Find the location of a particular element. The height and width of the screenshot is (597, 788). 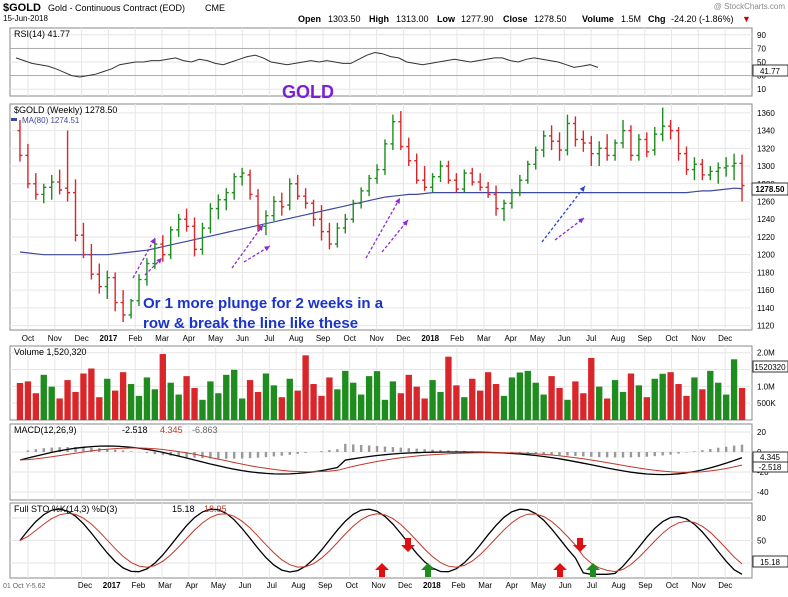

ohlc-close-label: Close is located at coordinates (515, 19).